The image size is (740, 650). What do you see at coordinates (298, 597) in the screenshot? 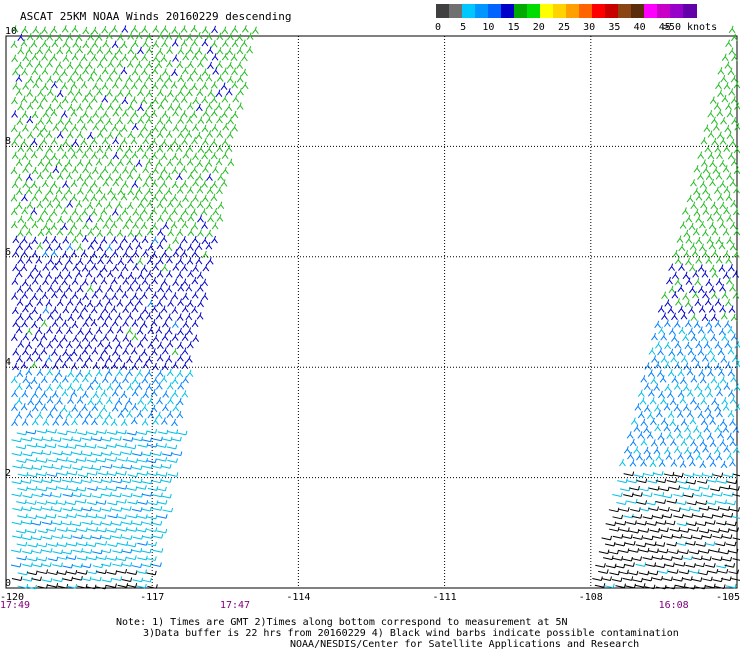
I see `lon-tick-label: -114` at bounding box center [298, 597].